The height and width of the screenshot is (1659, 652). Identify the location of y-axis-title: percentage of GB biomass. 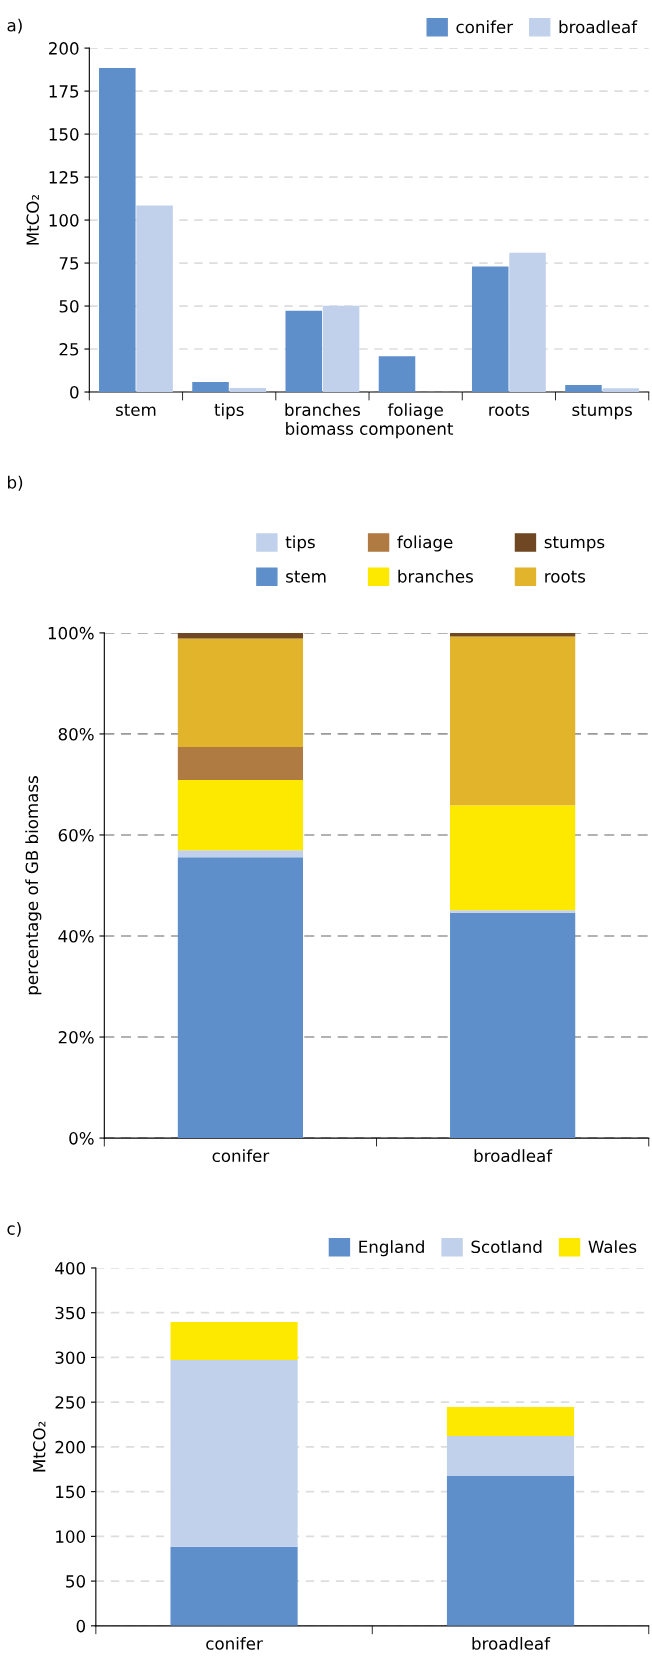
(33, 885).